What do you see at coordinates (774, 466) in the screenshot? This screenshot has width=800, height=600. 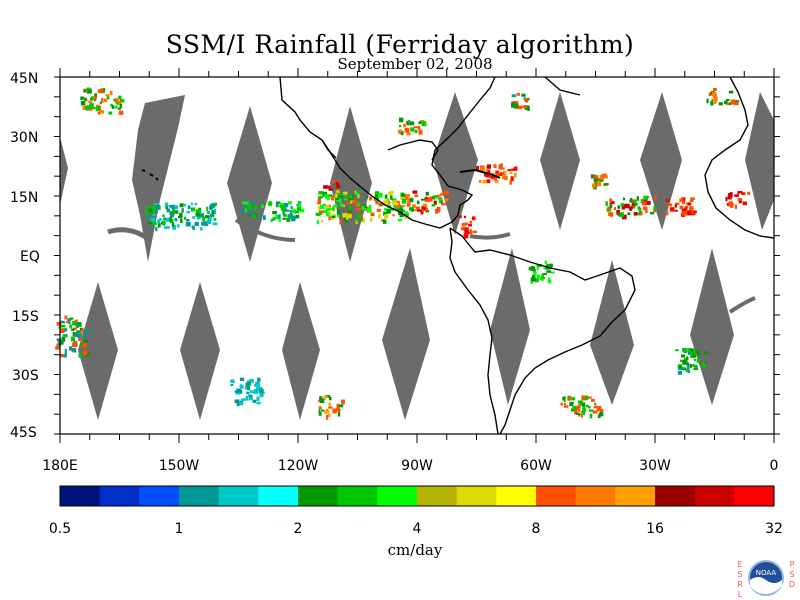 I see `lon-label: 0` at bounding box center [774, 466].